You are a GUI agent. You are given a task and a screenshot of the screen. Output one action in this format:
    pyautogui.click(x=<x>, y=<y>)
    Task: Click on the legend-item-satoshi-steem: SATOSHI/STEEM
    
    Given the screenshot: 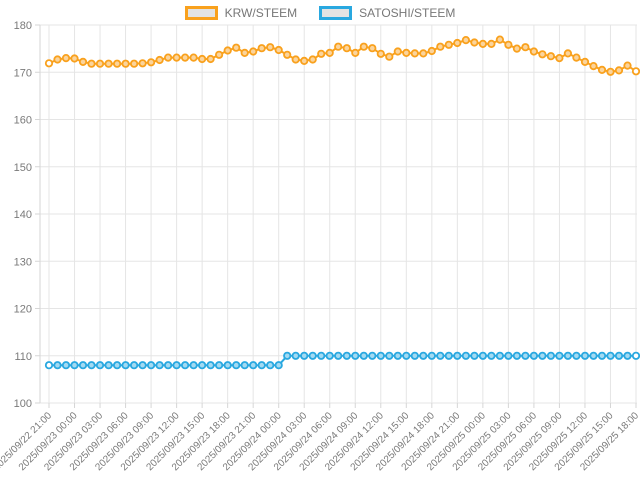 What is the action you would take?
    pyautogui.click(x=387, y=13)
    